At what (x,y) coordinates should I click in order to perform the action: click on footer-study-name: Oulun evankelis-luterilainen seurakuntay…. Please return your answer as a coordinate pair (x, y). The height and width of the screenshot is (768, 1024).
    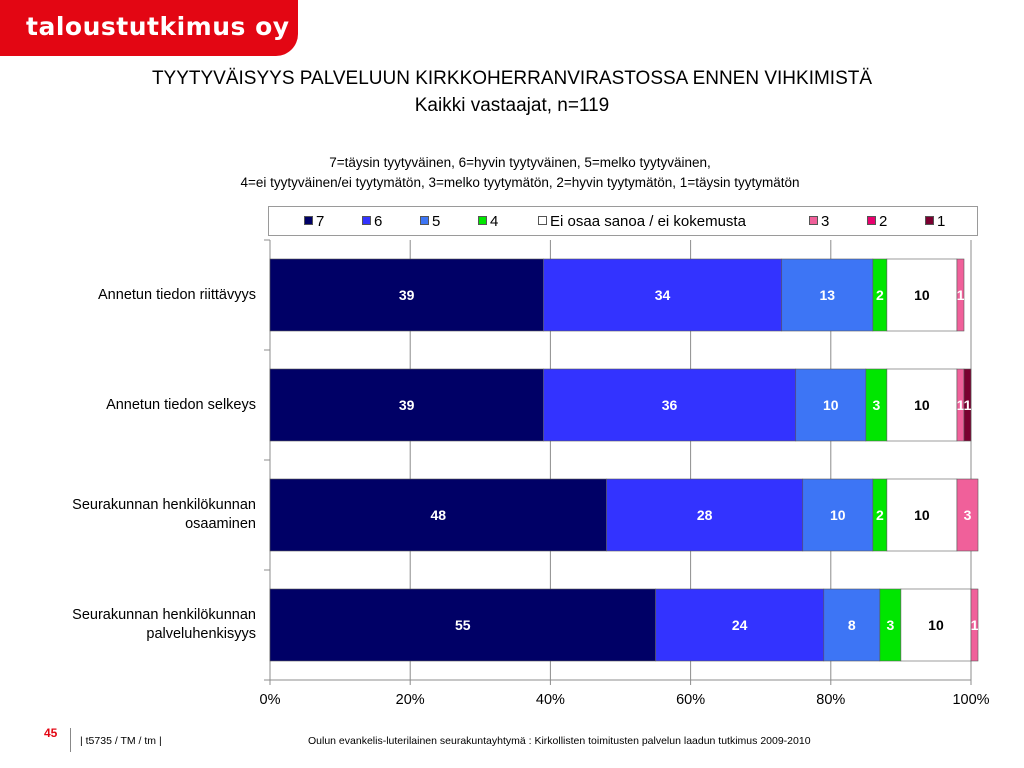
    Looking at the image, I should click on (559, 741).